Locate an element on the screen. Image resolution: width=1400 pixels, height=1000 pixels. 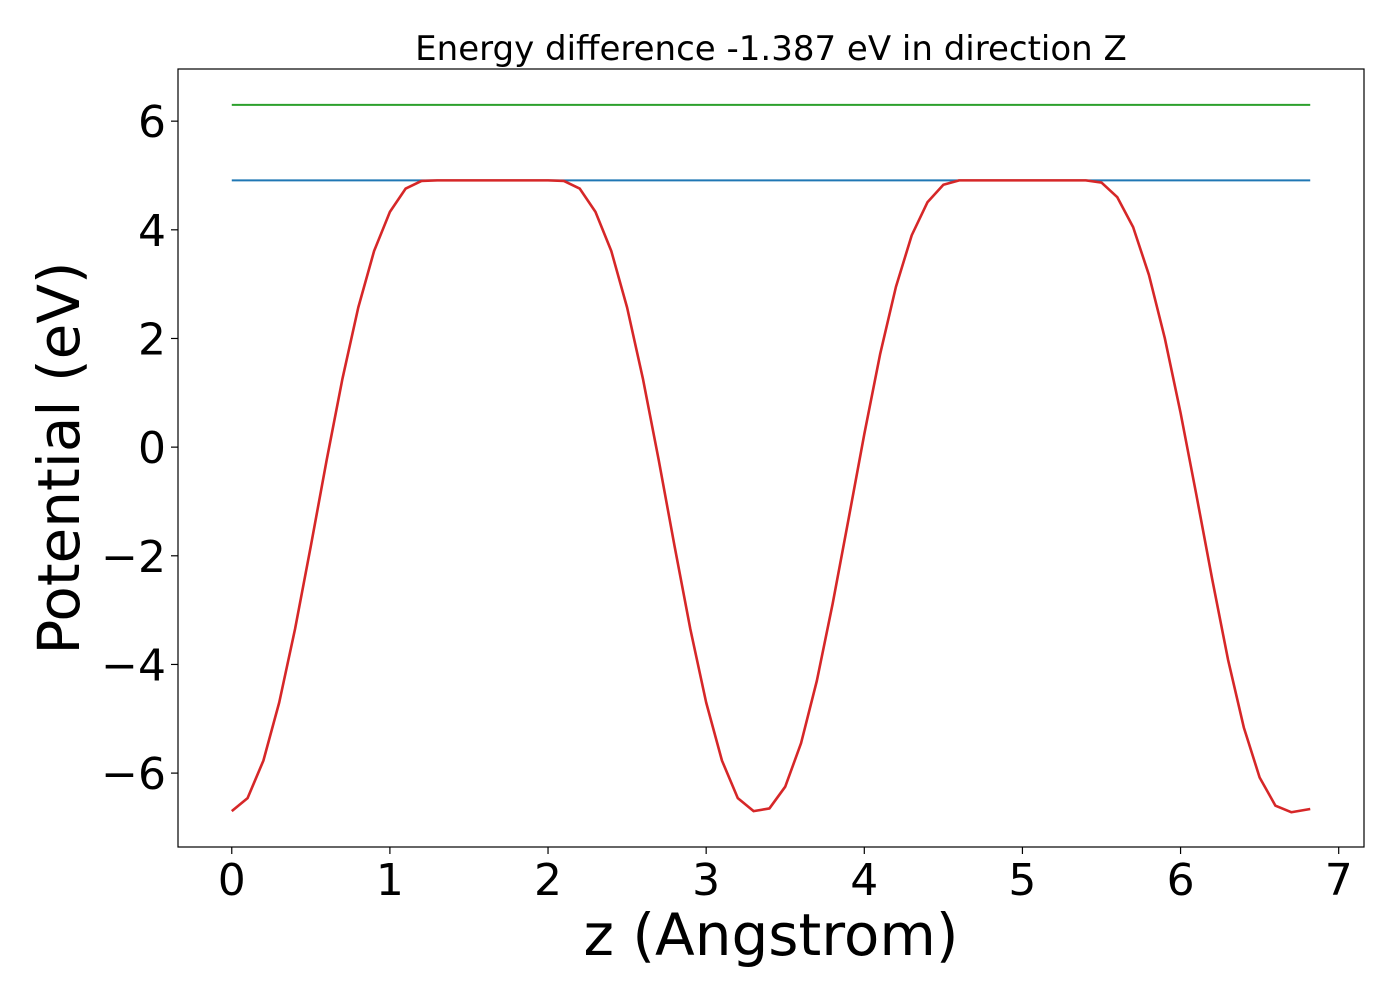
y-tick-label: 2 is located at coordinates (152, 339).